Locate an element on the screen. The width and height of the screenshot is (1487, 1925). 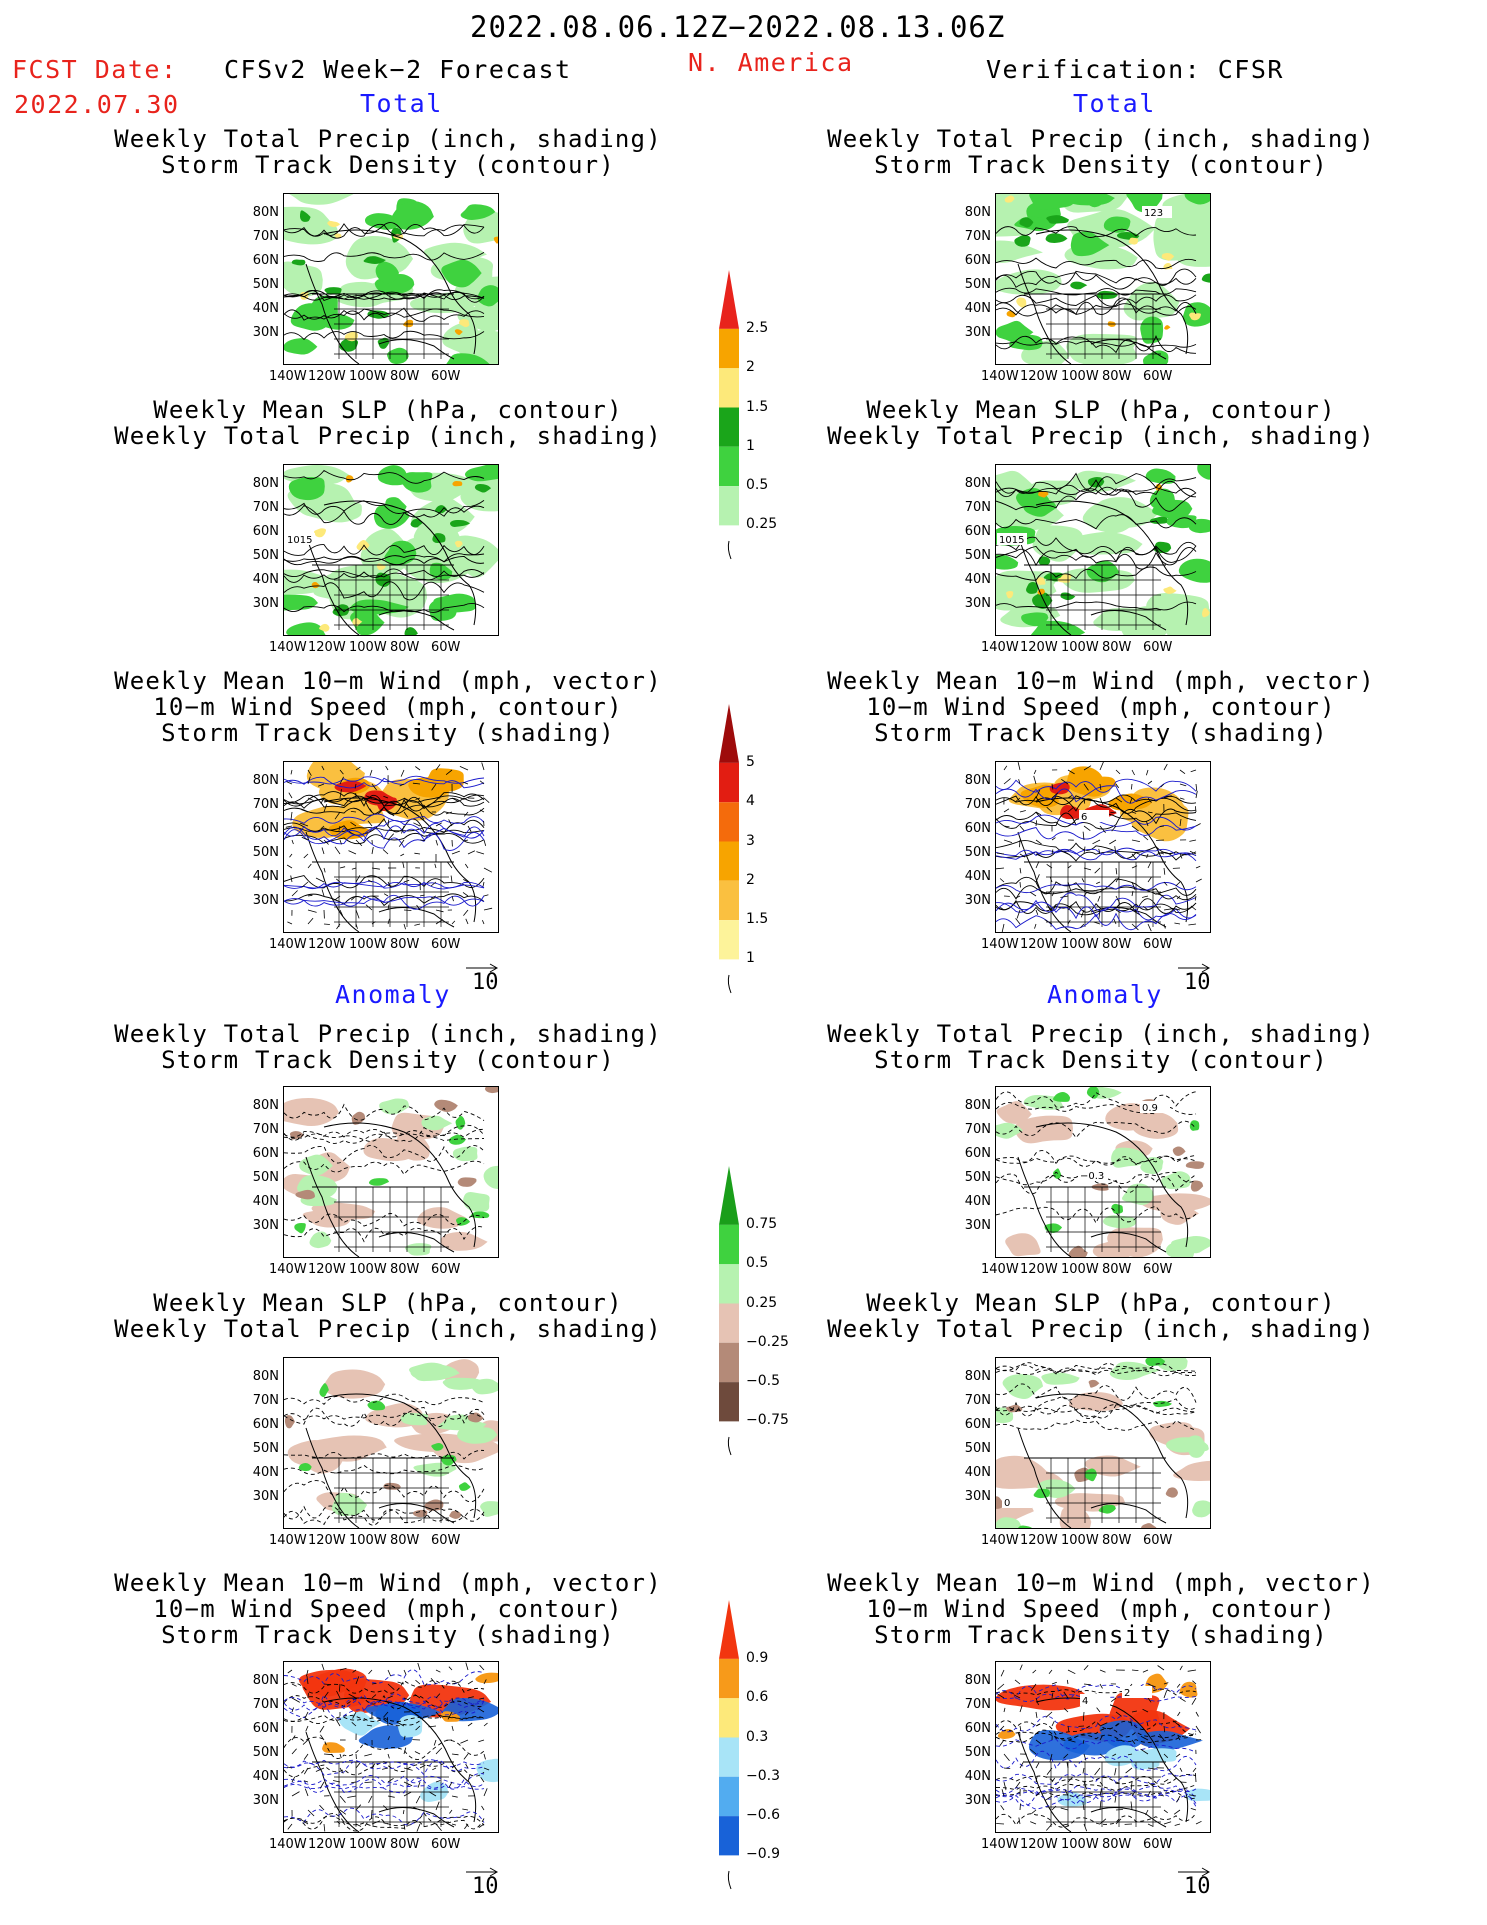
colorbar-label: 0.5 is located at coordinates (757, 485).